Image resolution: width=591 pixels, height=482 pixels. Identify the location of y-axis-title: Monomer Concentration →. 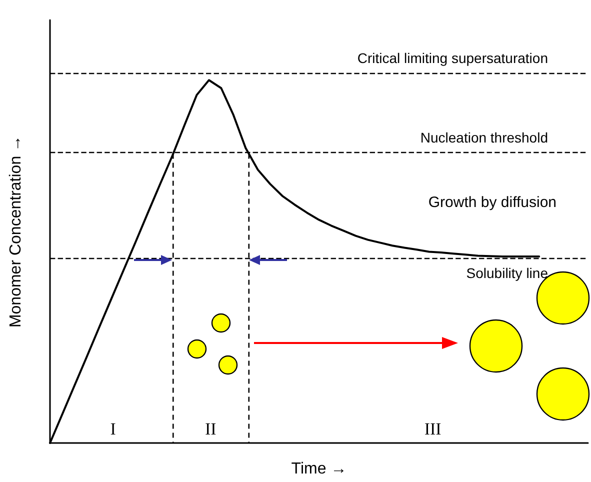
(16, 231).